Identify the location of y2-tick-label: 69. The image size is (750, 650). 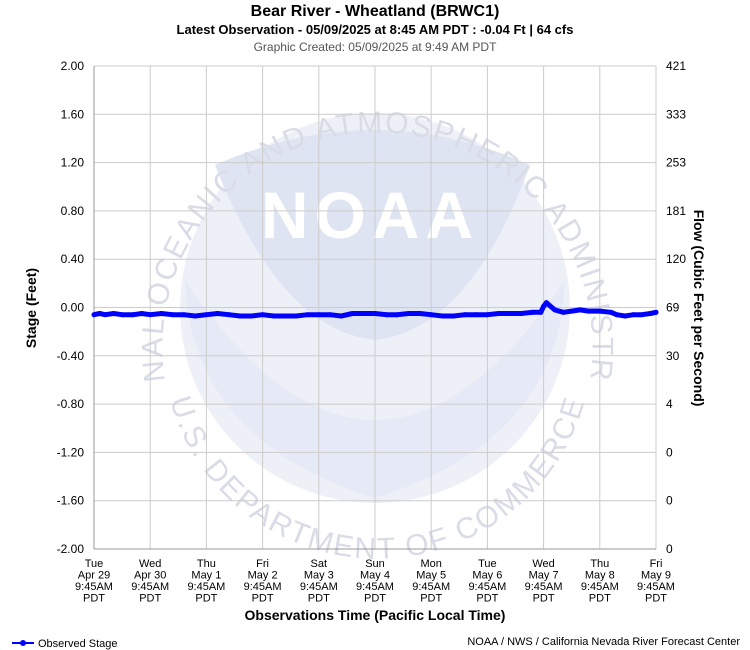
(673, 308).